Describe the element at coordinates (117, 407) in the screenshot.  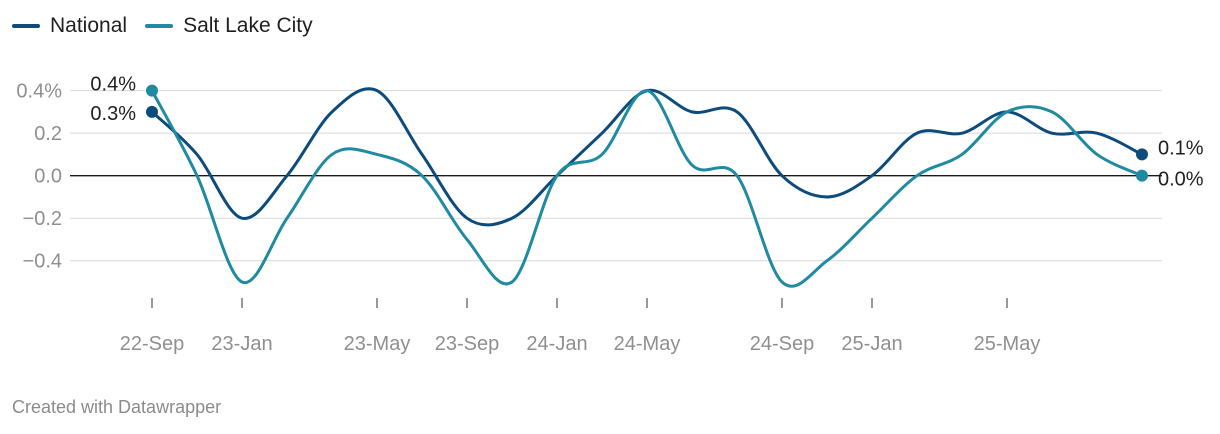
I see `footer-credit: Created with Datawrapper` at that location.